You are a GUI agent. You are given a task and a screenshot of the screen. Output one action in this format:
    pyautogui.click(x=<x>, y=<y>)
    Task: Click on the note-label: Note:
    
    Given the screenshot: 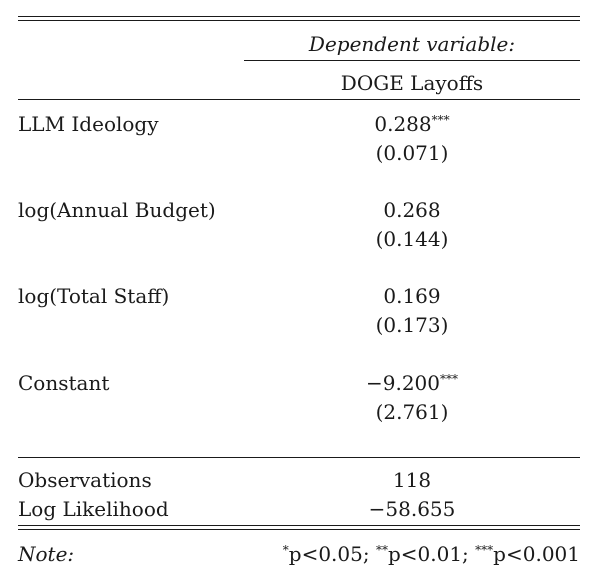 What is the action you would take?
    pyautogui.click(x=46, y=554)
    